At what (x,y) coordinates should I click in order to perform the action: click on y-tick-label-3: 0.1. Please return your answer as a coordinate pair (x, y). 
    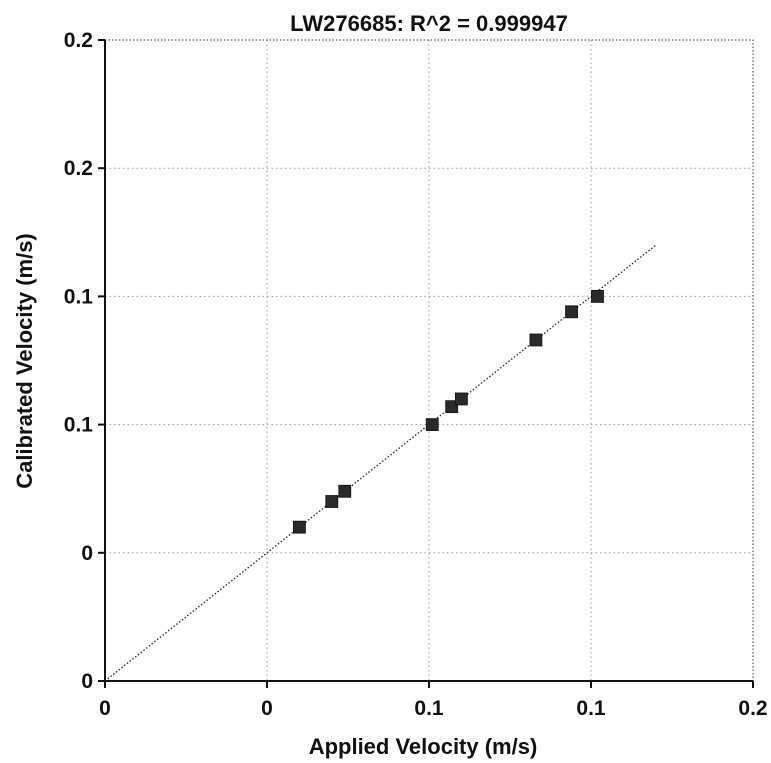
    Looking at the image, I should click on (79, 296).